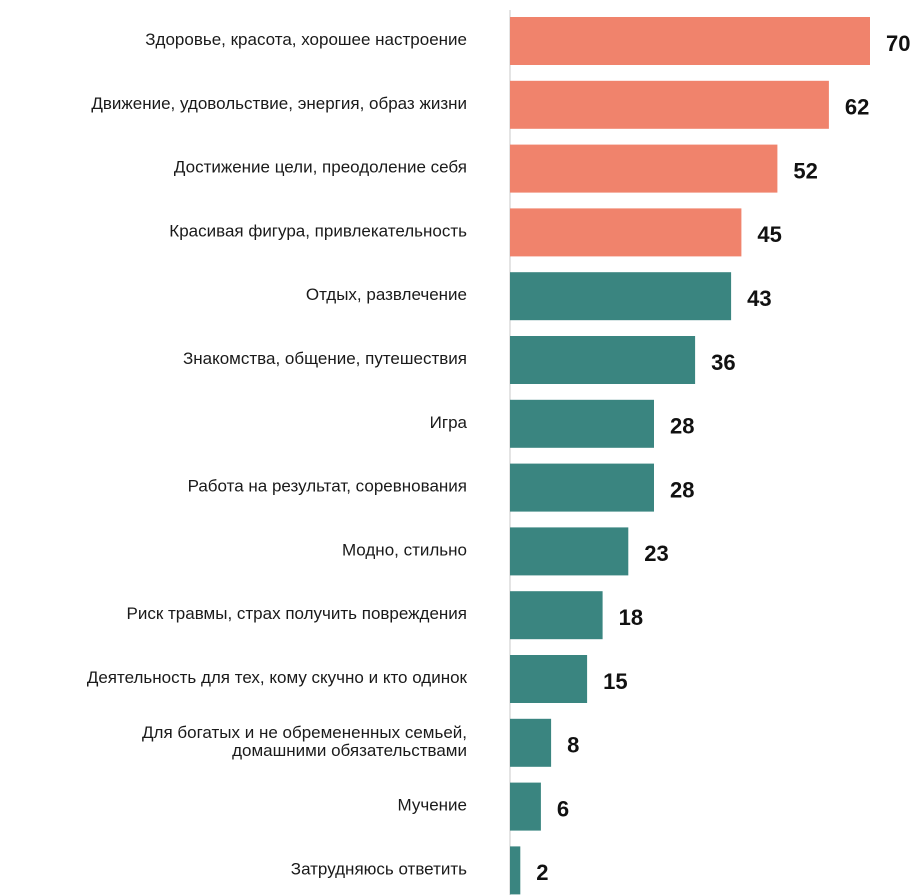 This screenshot has height=895, width=917. Describe the element at coordinates (898, 43) in the screenshot. I see `value-label-0: 70` at that location.